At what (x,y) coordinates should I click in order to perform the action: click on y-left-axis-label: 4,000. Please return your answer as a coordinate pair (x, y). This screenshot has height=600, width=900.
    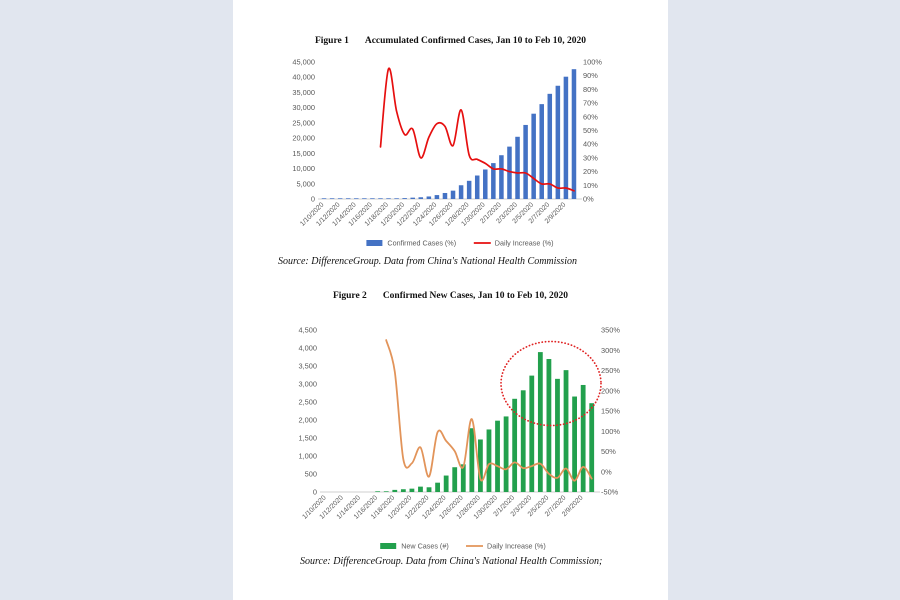
    Looking at the image, I should click on (308, 348).